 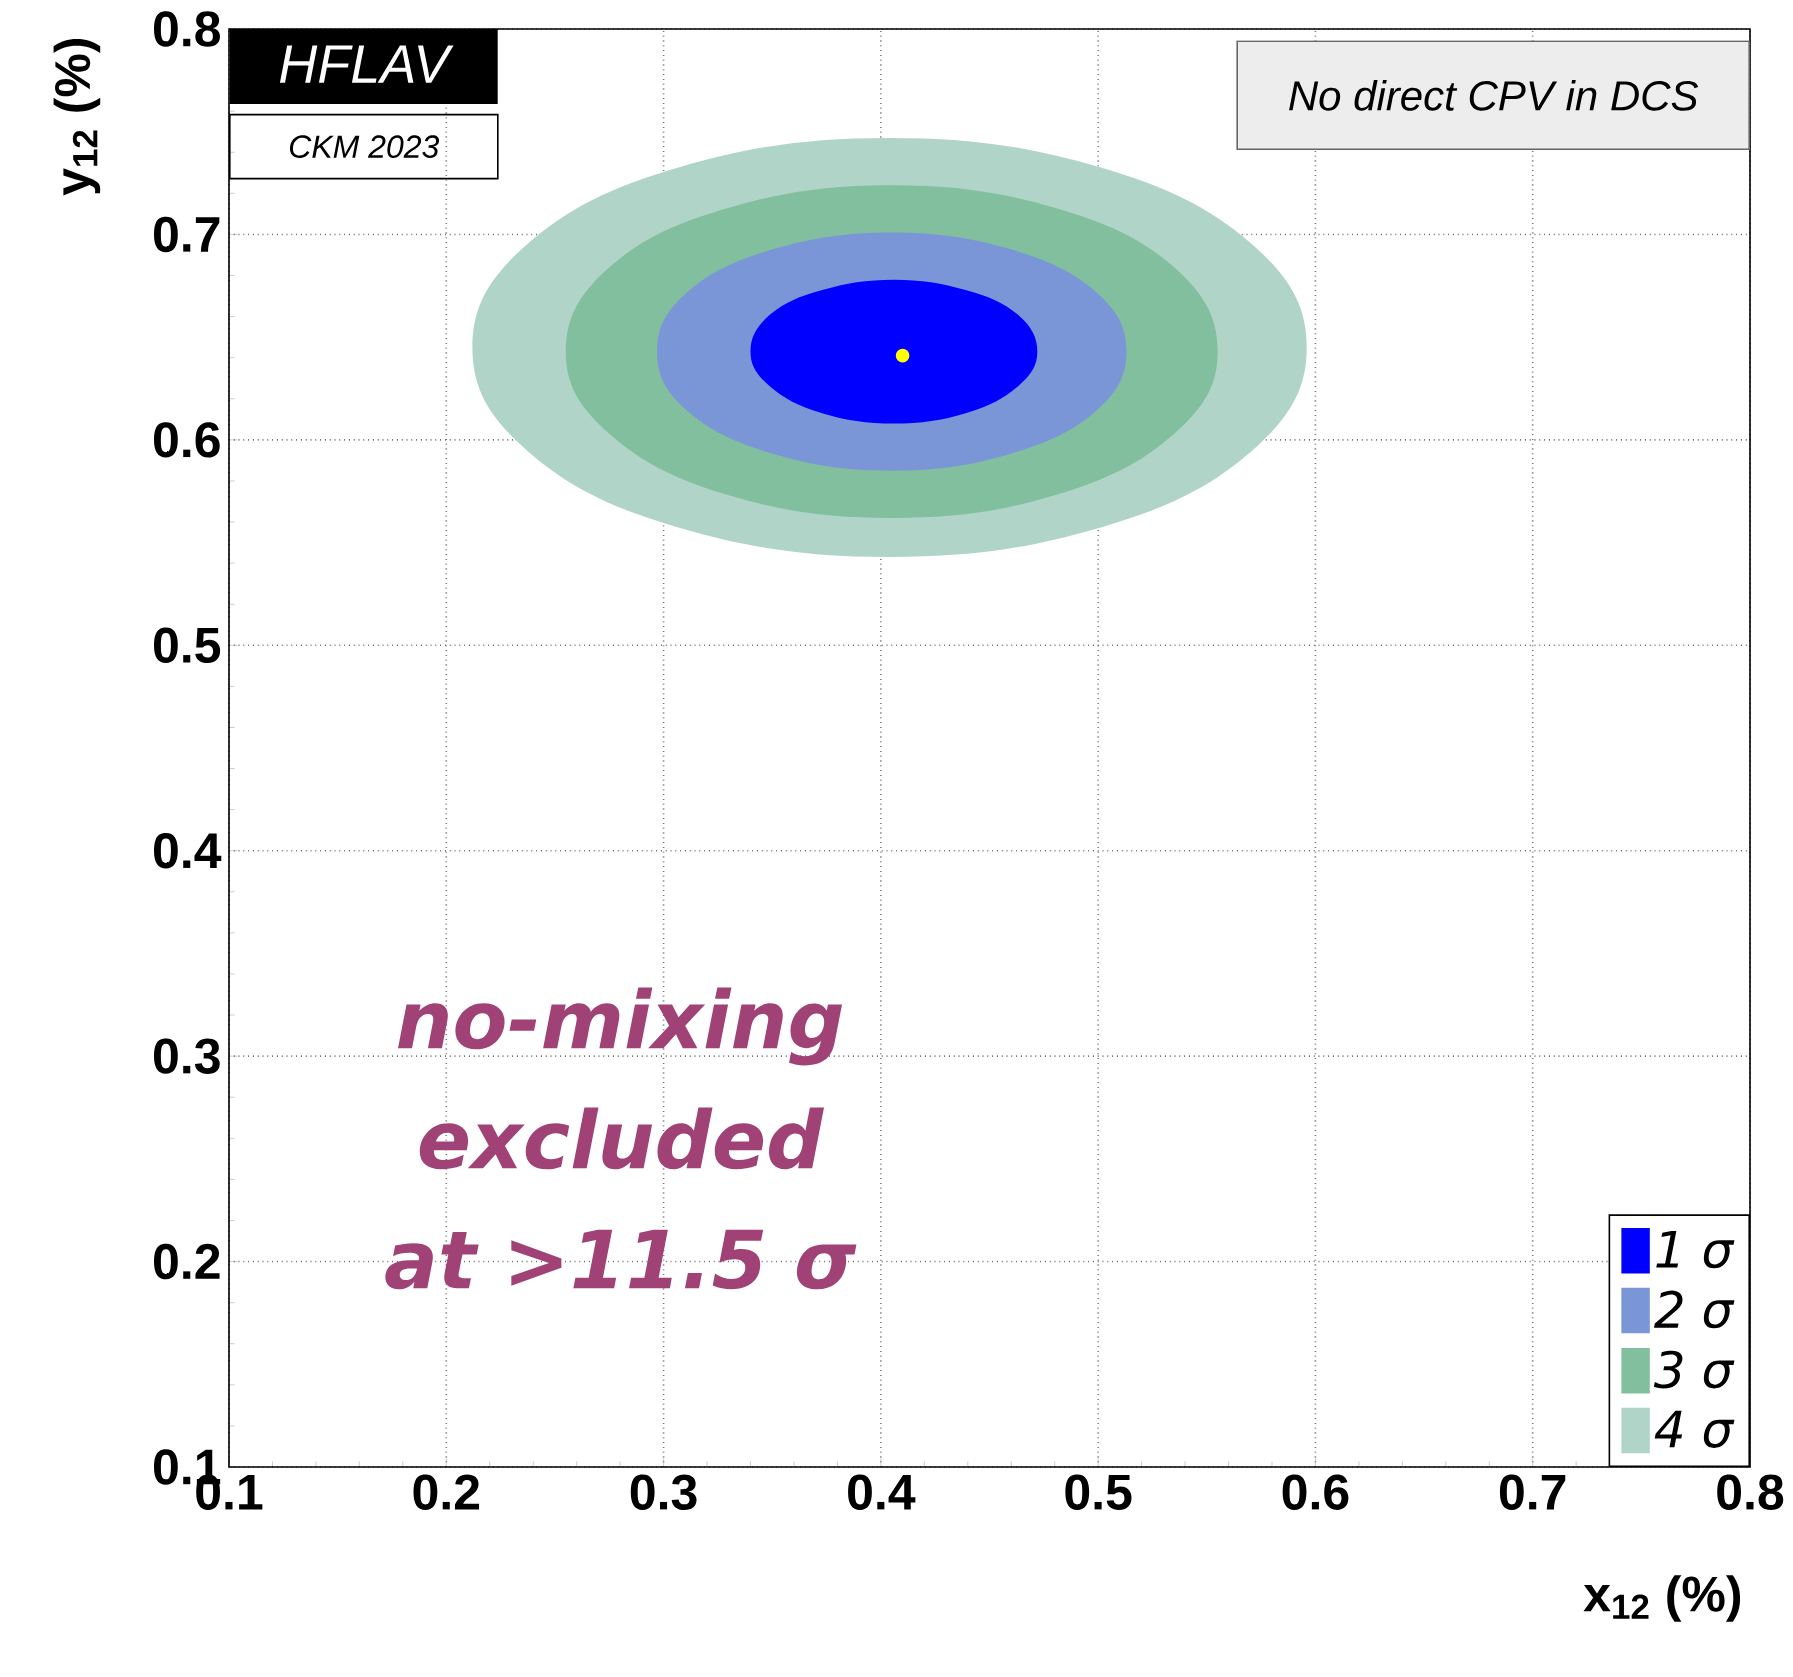 I want to click on x-tick-label: 0.4, so click(x=882, y=1492).